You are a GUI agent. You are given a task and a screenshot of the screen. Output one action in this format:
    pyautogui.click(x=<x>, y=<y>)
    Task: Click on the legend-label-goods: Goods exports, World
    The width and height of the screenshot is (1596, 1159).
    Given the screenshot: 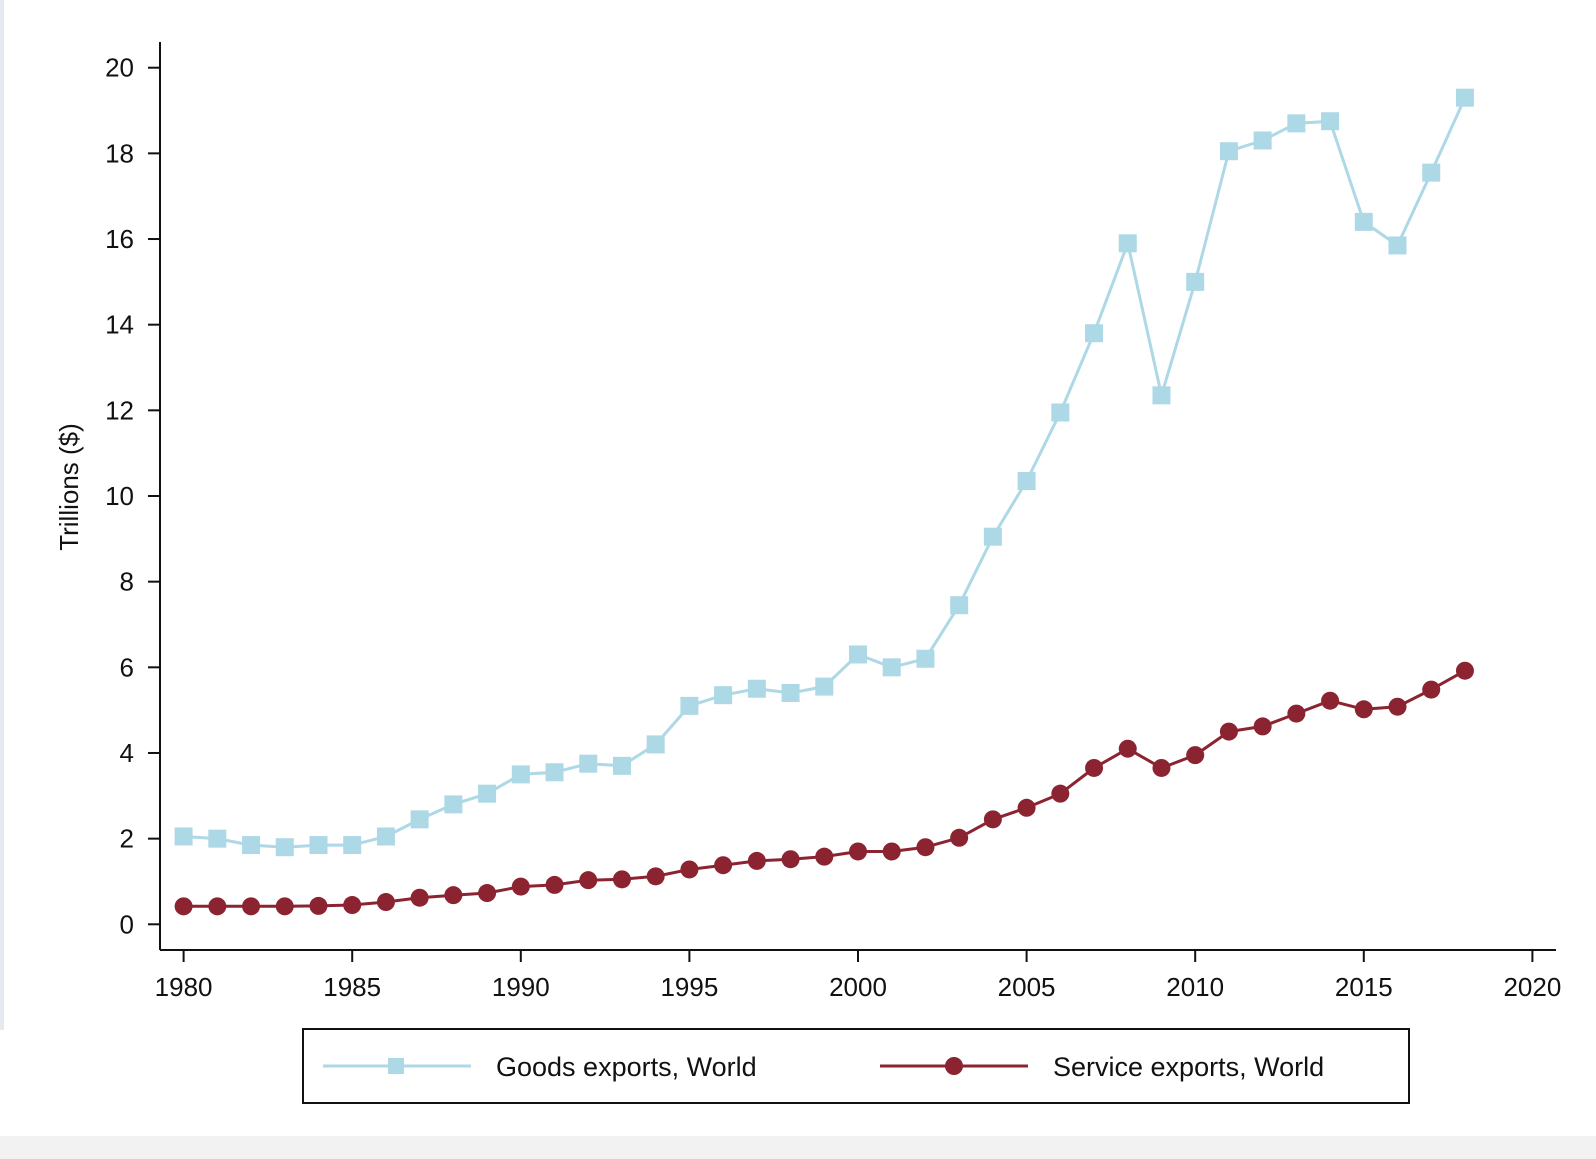 What is the action you would take?
    pyautogui.click(x=626, y=1067)
    